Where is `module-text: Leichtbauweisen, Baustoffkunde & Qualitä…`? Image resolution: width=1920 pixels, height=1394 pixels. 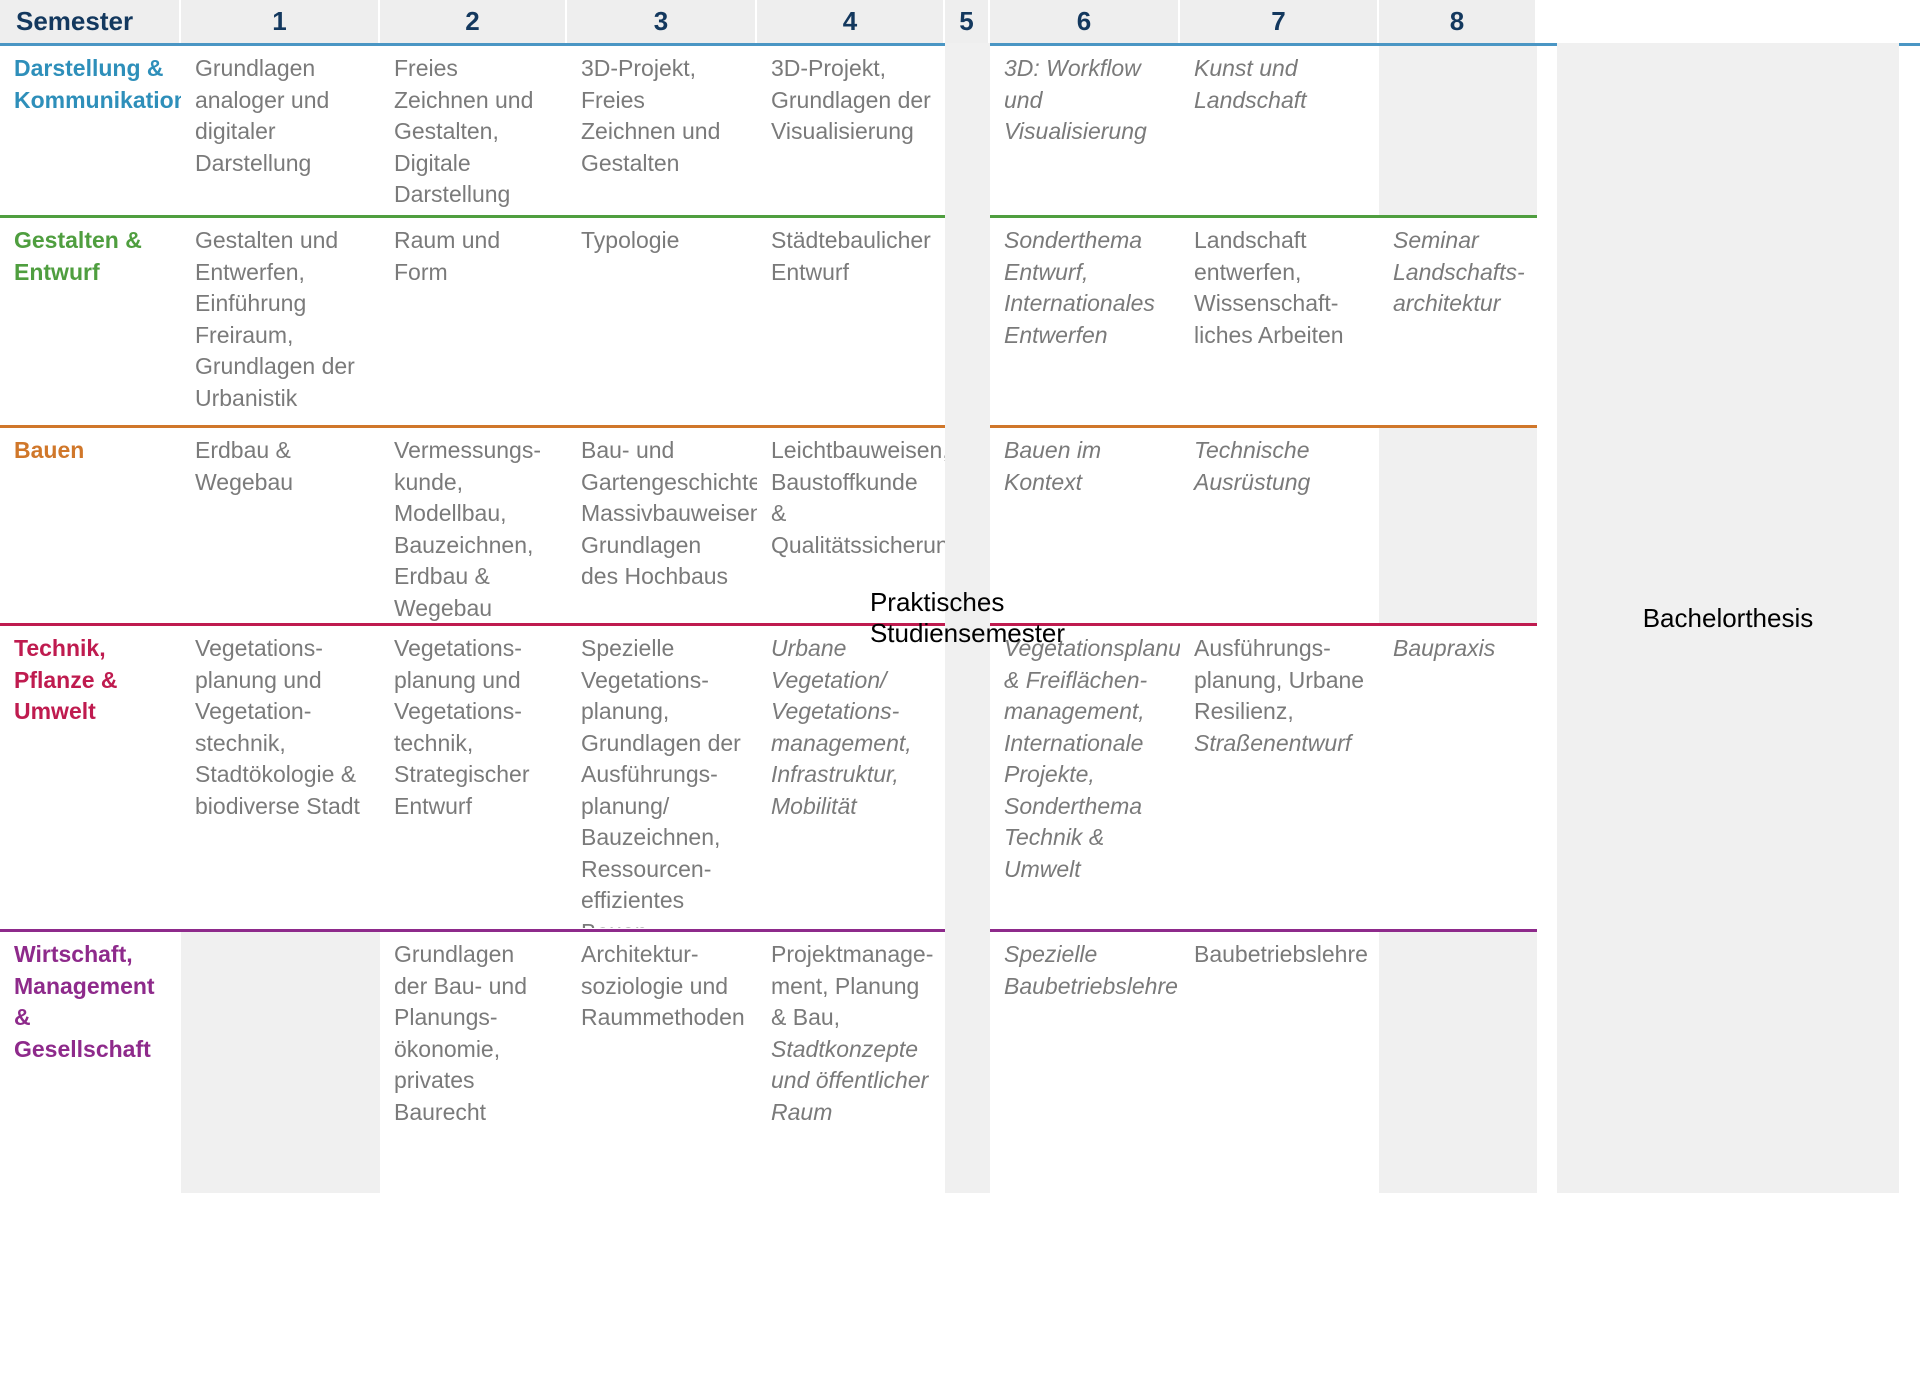
module-text: Leichtbauweisen, Baustoffkunde & Qualitä… is located at coordinates (858, 497).